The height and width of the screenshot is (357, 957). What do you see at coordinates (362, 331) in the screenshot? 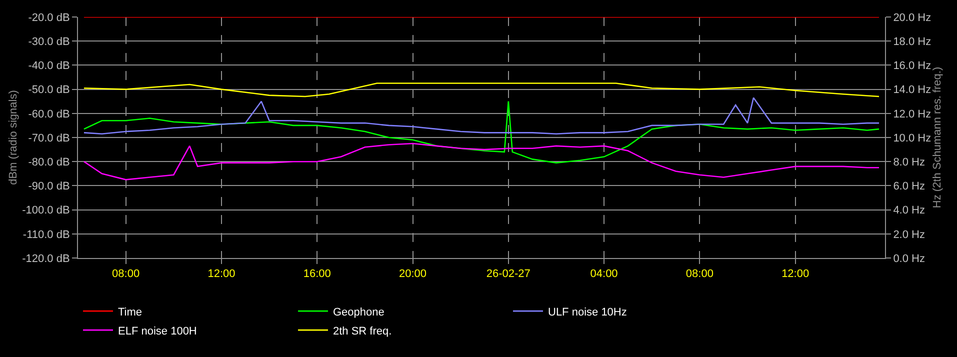
I see `legend-label: 2th SR freq.` at bounding box center [362, 331].